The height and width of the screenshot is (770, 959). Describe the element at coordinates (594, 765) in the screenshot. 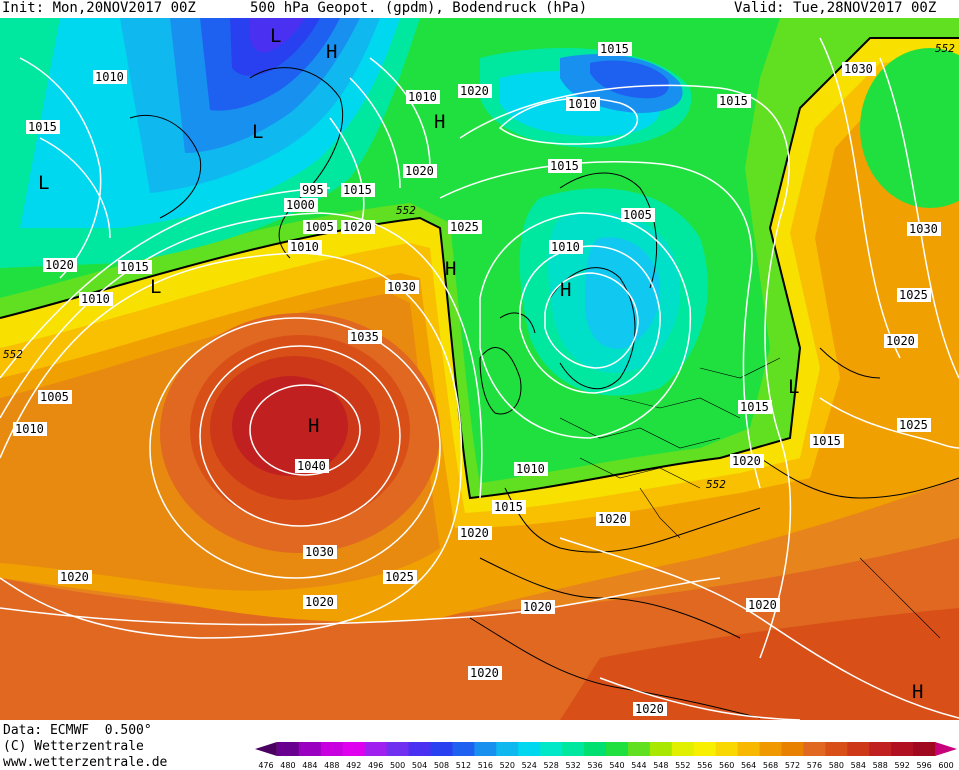

I see `legend-tick-label: 536` at that location.